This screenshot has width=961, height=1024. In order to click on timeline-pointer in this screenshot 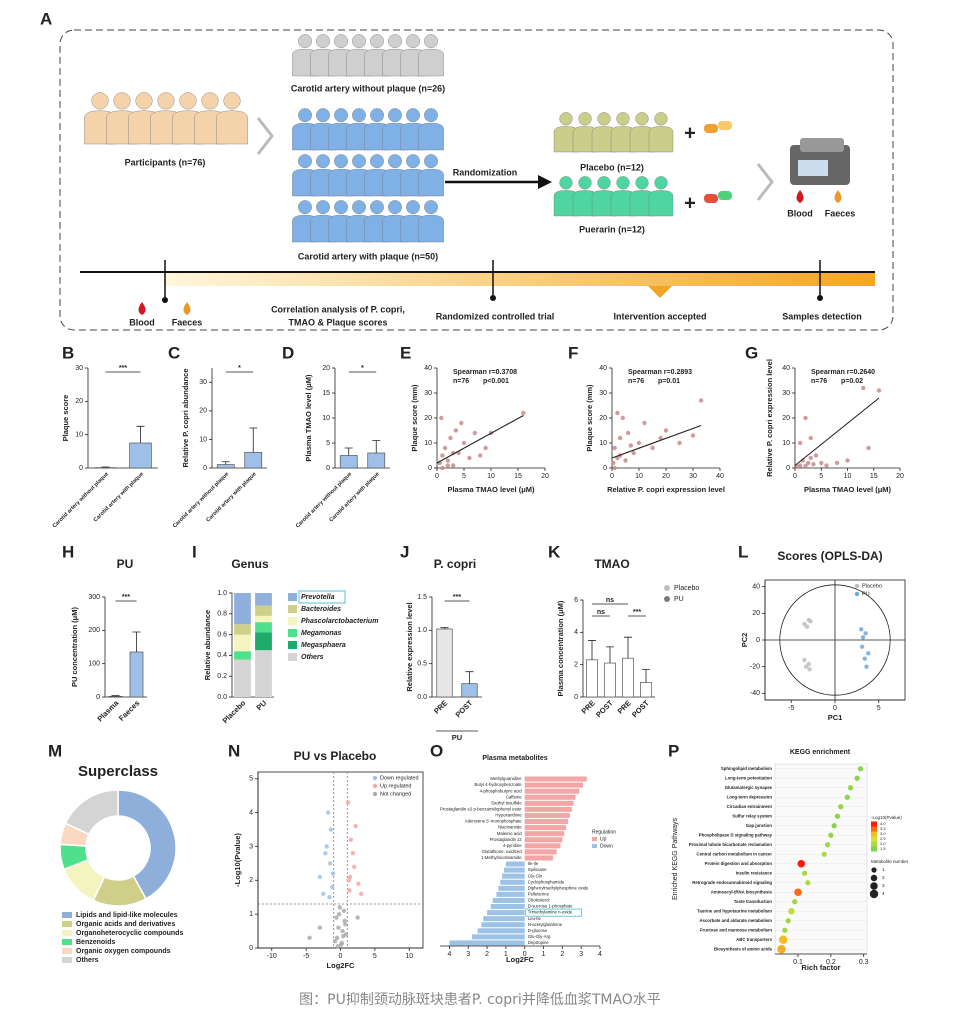, I will do `click(660, 292)`.